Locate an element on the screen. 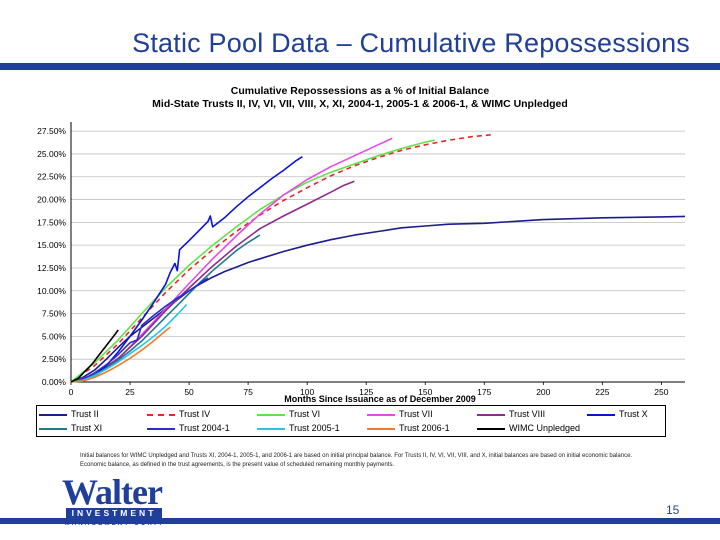  x-tick-label: 150 is located at coordinates (425, 392).